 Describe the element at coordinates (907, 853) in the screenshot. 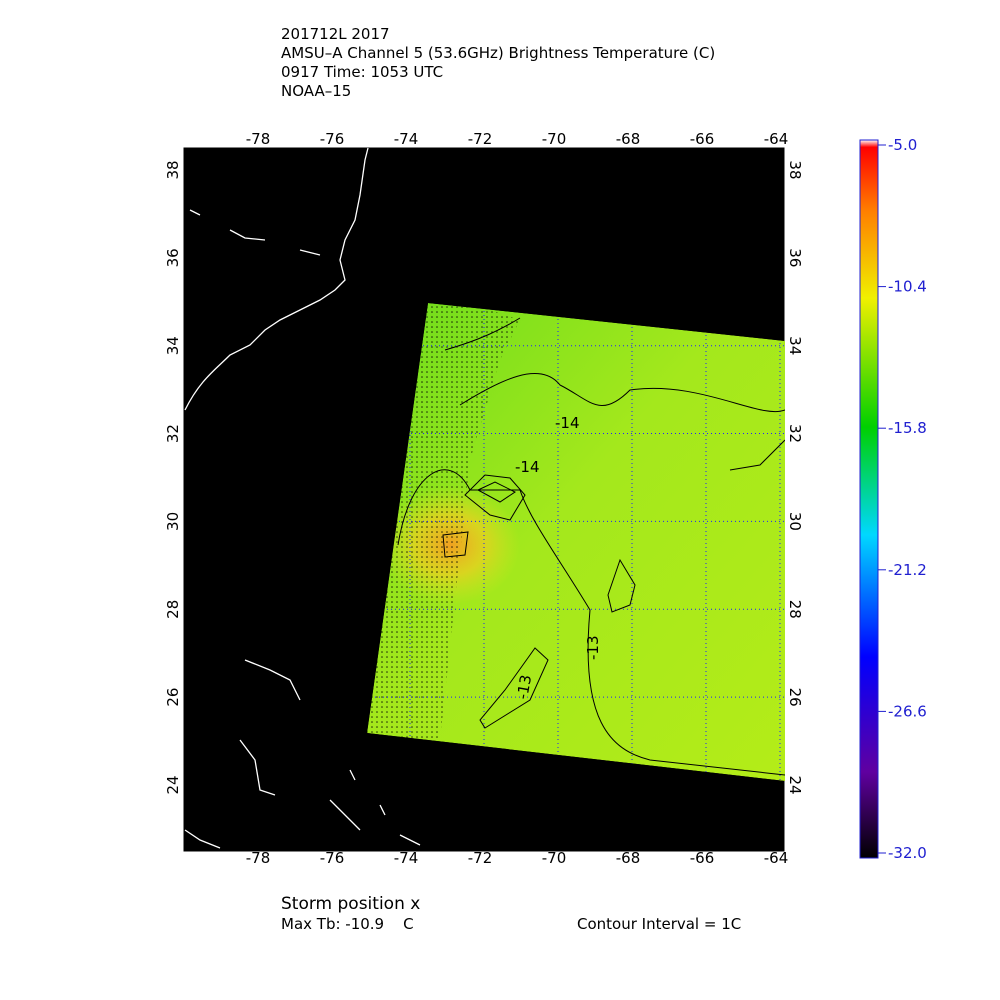

I see `colorbar-label: -32.0` at that location.